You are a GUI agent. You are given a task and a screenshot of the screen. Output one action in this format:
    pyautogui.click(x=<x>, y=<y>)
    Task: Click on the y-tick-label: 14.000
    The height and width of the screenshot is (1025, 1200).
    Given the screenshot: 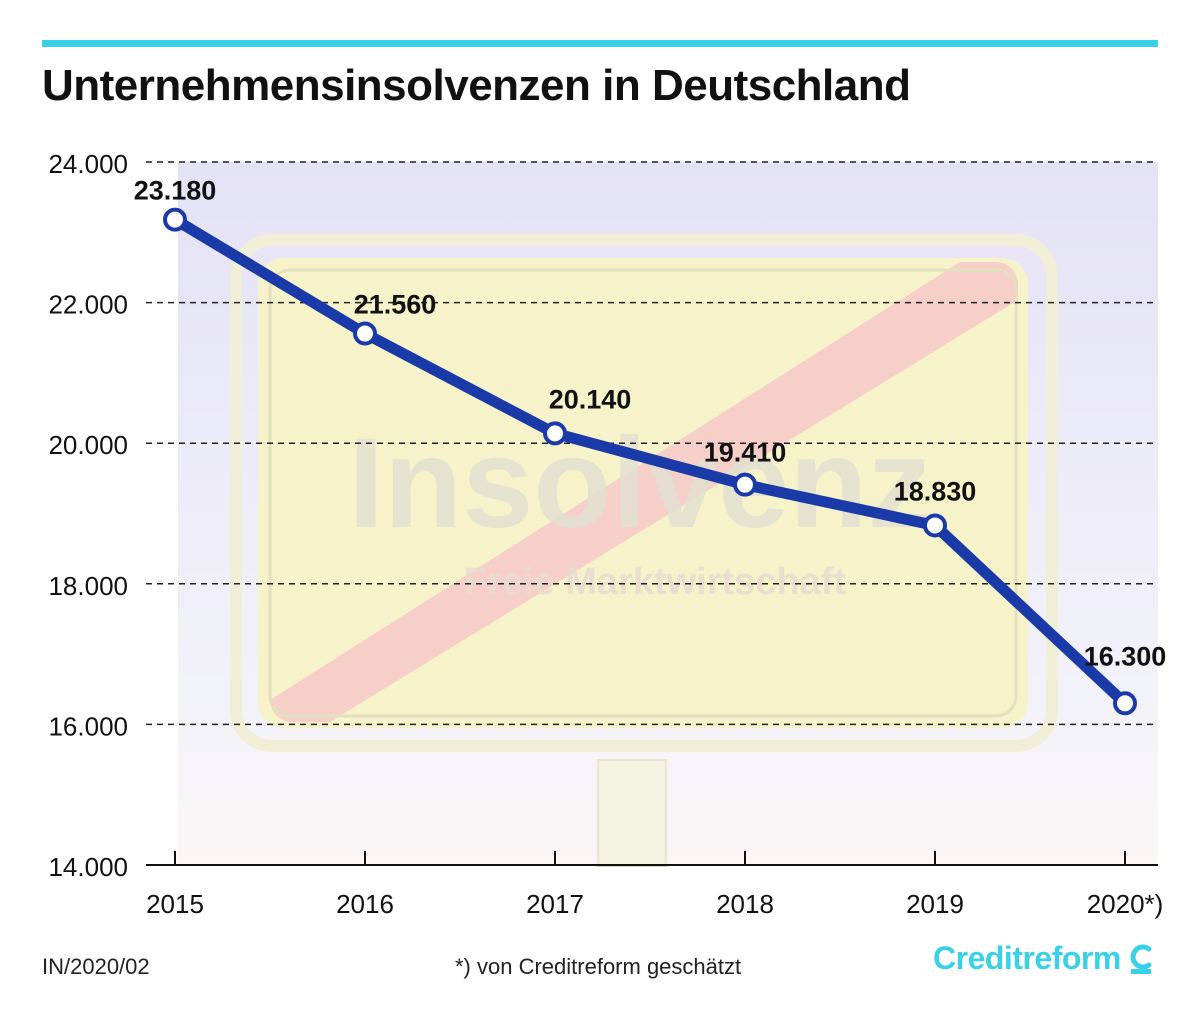 What is the action you would take?
    pyautogui.click(x=88, y=867)
    